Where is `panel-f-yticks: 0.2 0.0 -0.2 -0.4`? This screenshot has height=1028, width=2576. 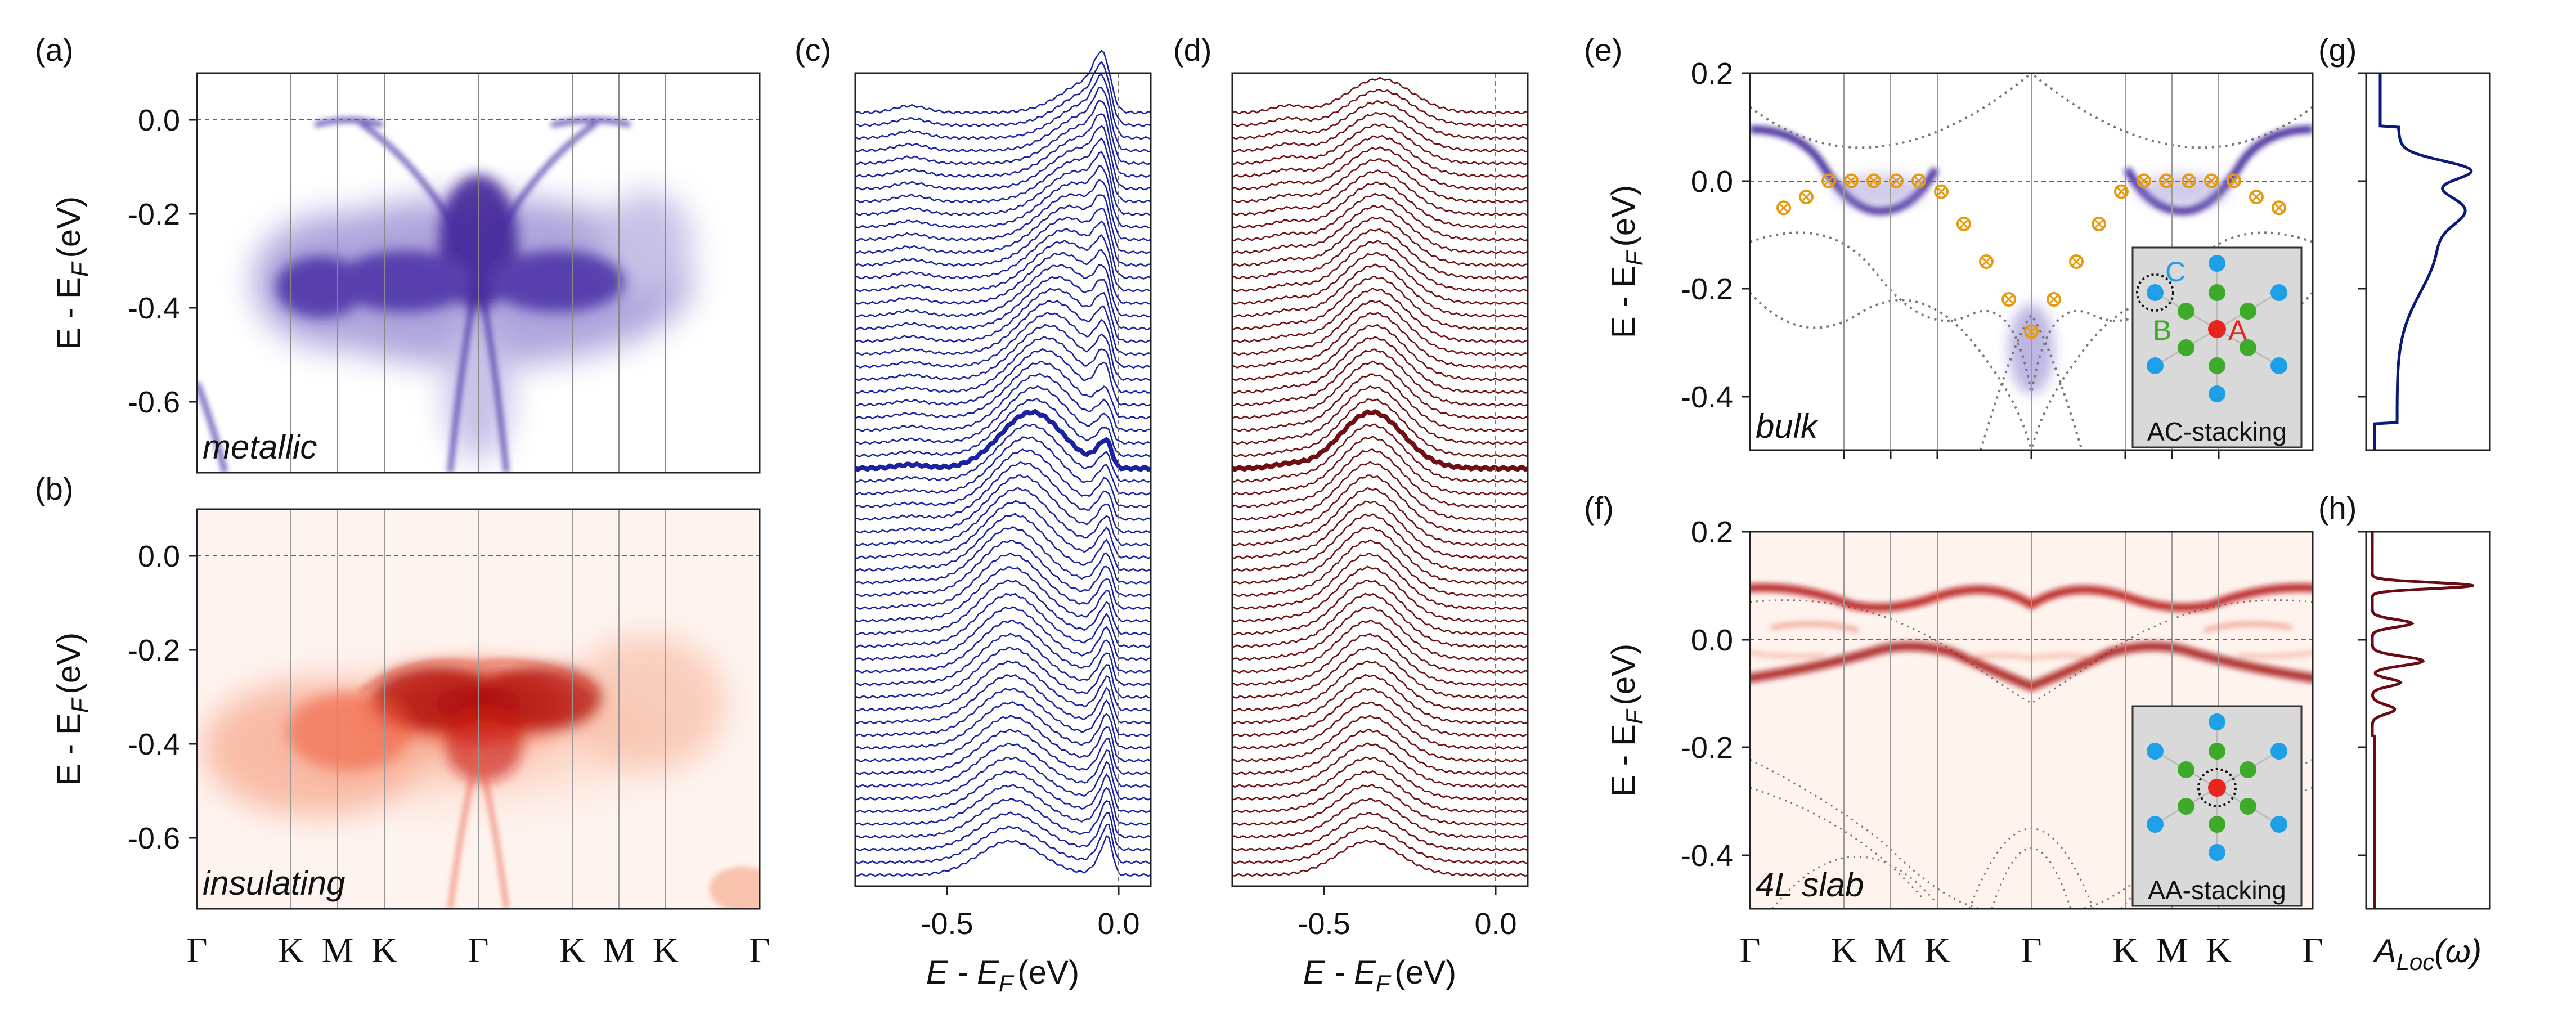 panel-f-yticks: 0.2 0.0 -0.2 -0.4 is located at coordinates (1715, 694).